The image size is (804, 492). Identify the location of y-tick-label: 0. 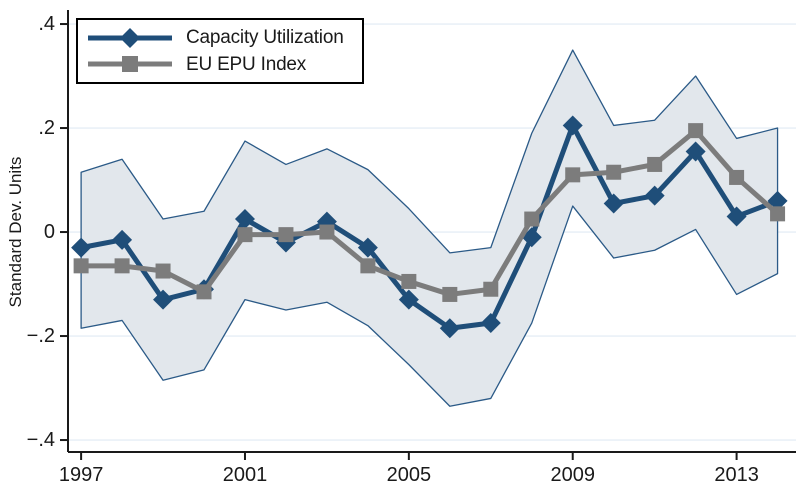
(49, 232).